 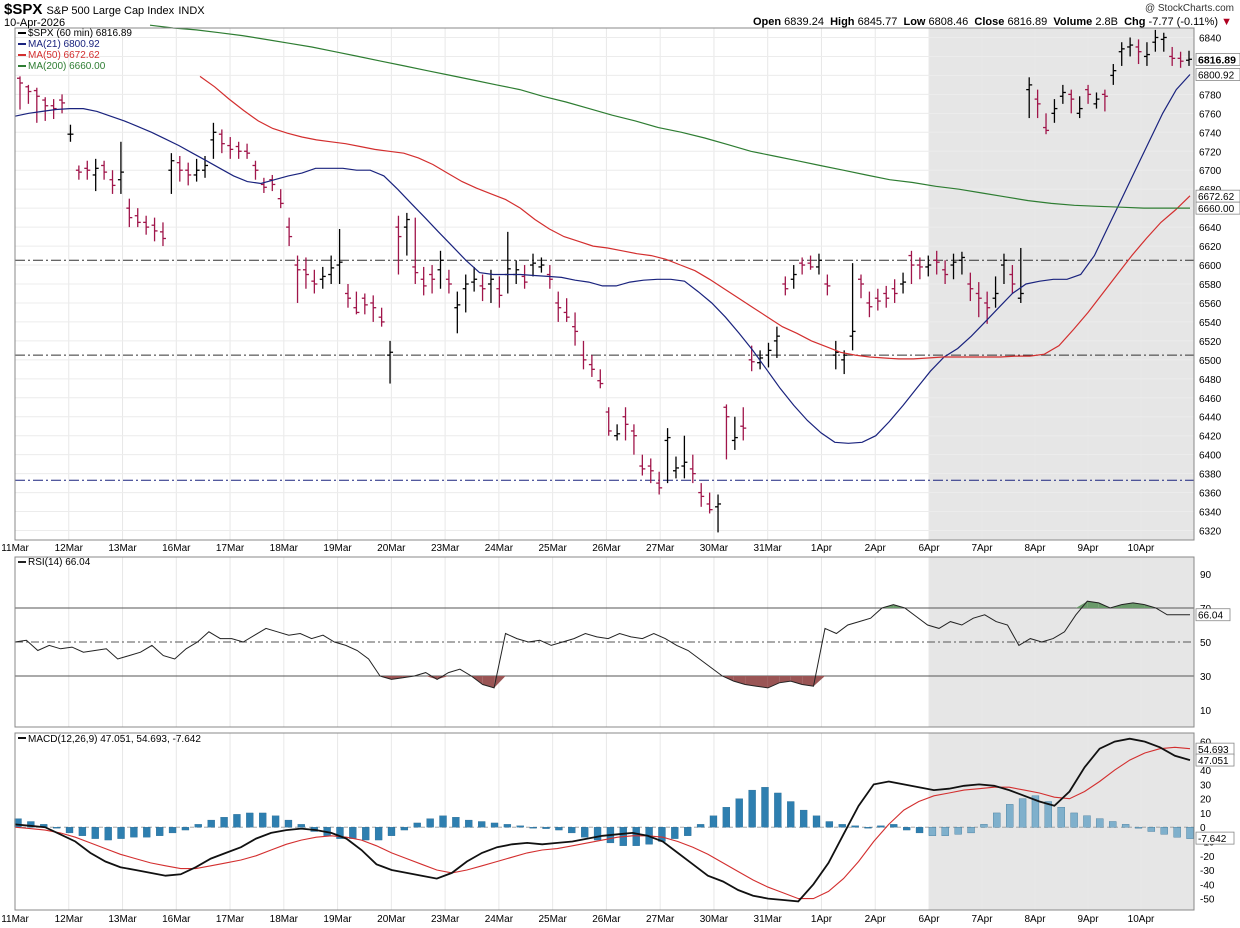 I want to click on legend-entry: MA(50) 6672.62, so click(x=64, y=55).